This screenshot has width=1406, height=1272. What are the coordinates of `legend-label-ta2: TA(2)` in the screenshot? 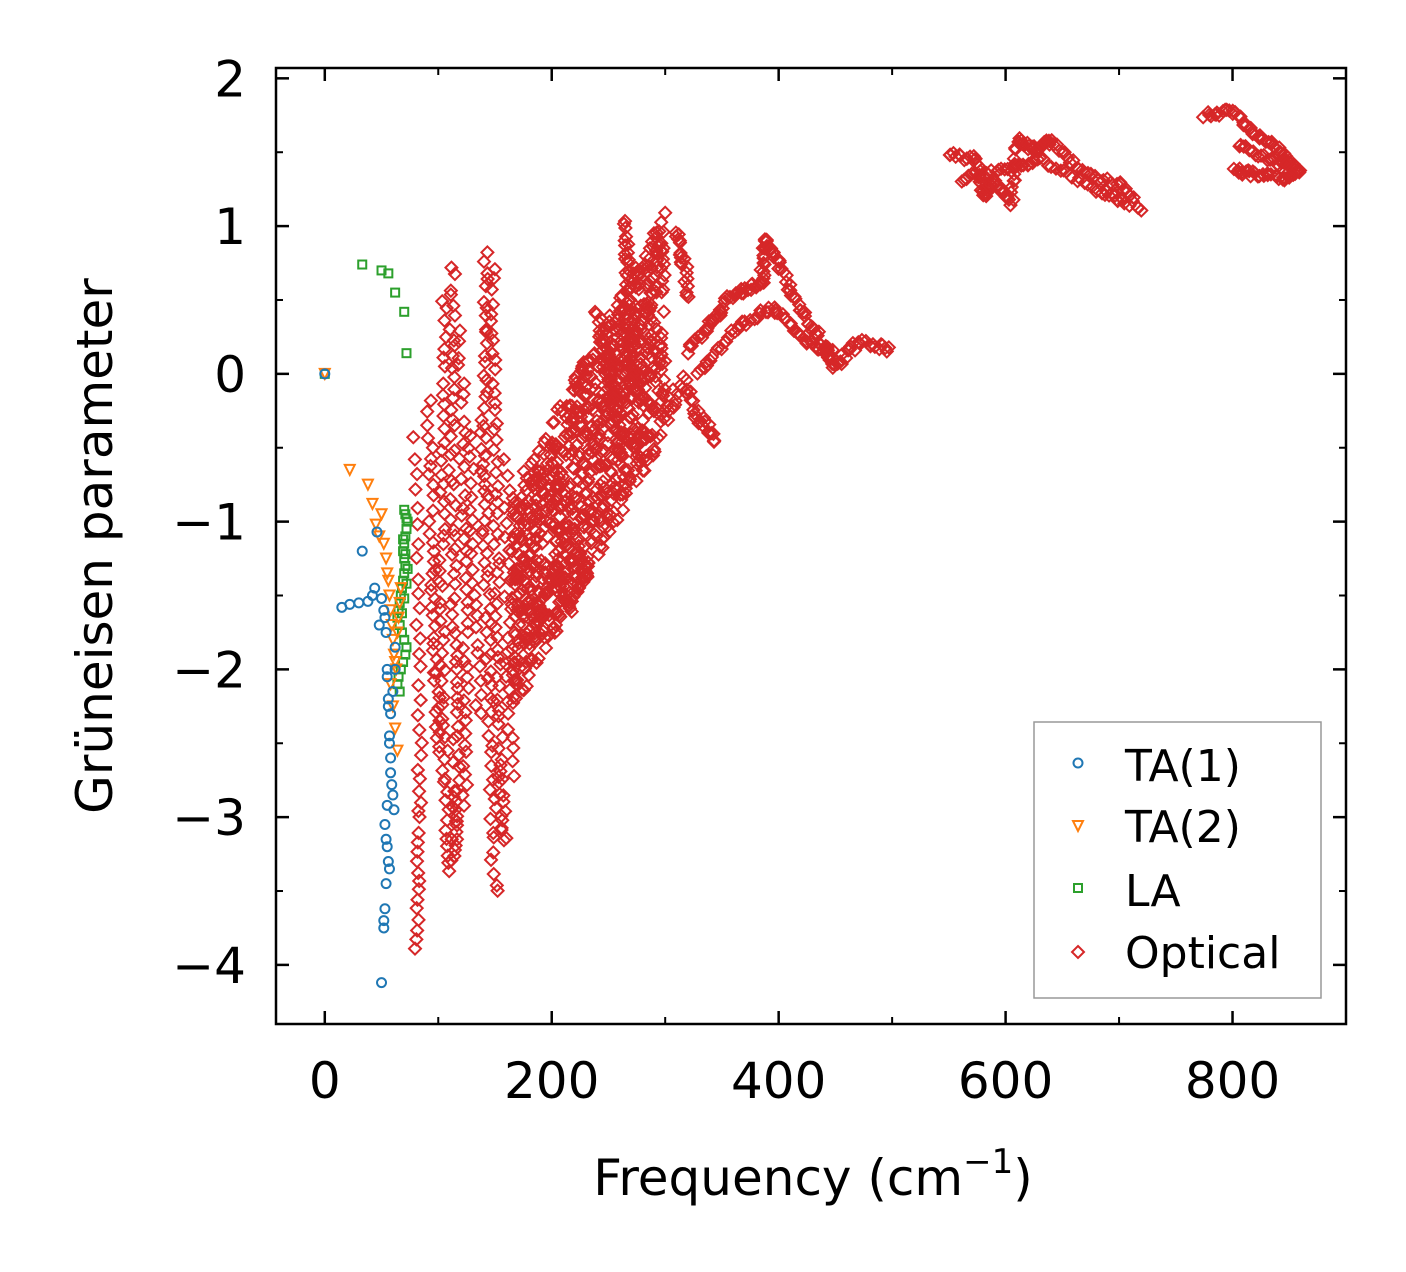 It's located at (1182, 827).